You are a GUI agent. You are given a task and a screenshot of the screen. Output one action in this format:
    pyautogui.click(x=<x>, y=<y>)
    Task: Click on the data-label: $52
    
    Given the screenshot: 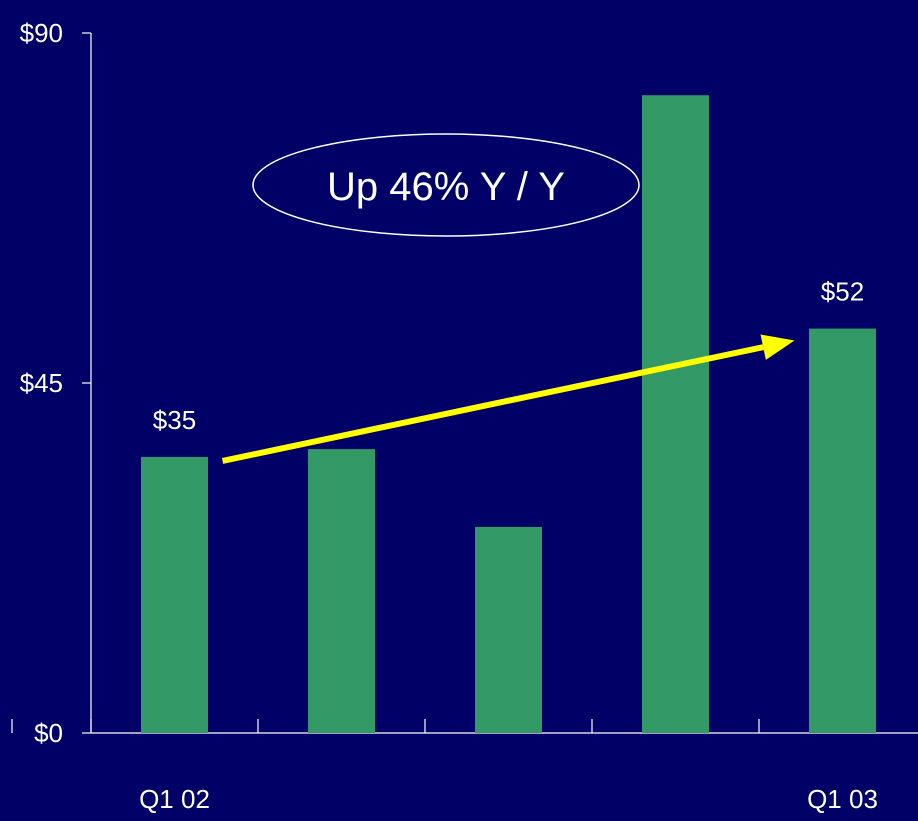 What is the action you would take?
    pyautogui.click(x=842, y=292)
    